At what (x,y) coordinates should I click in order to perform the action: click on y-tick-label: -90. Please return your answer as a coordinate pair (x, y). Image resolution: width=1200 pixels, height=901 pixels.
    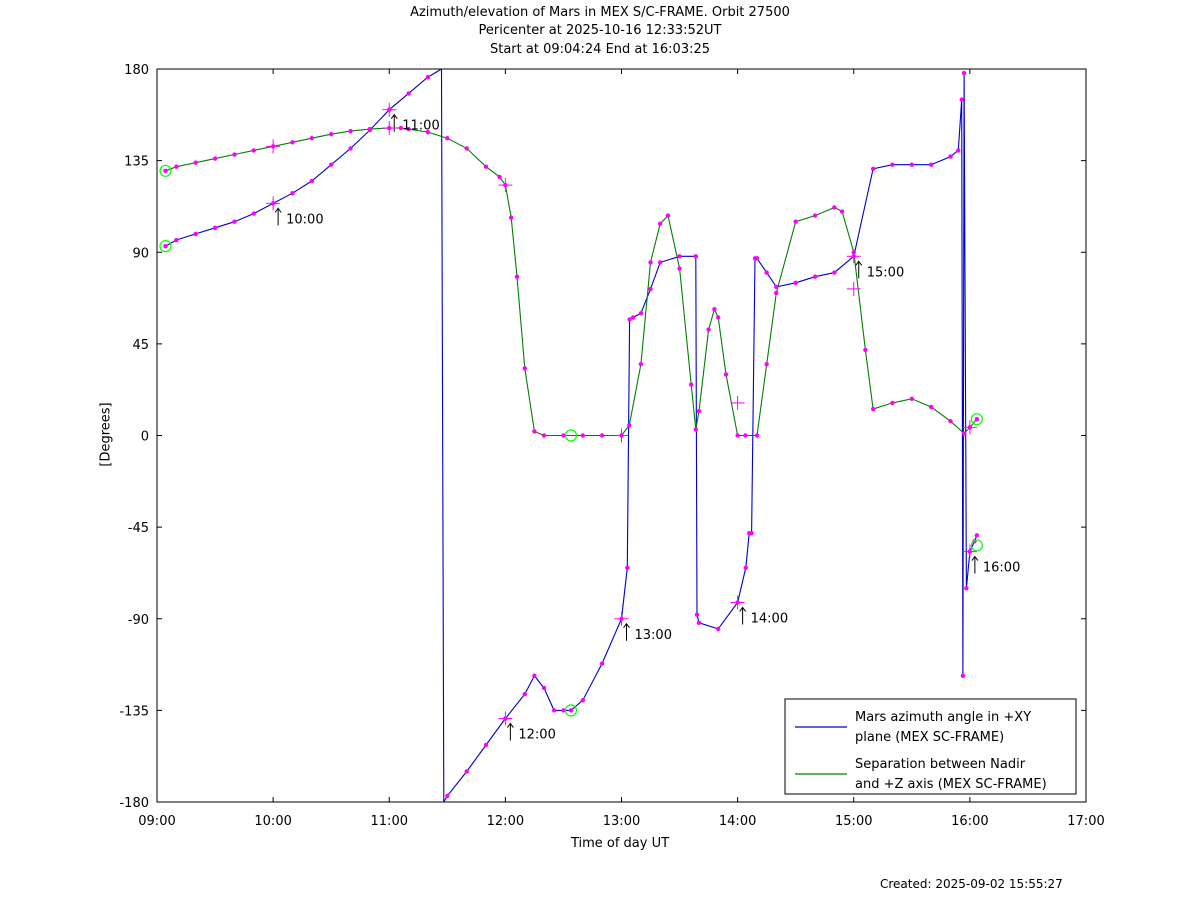
    Looking at the image, I should click on (138, 620).